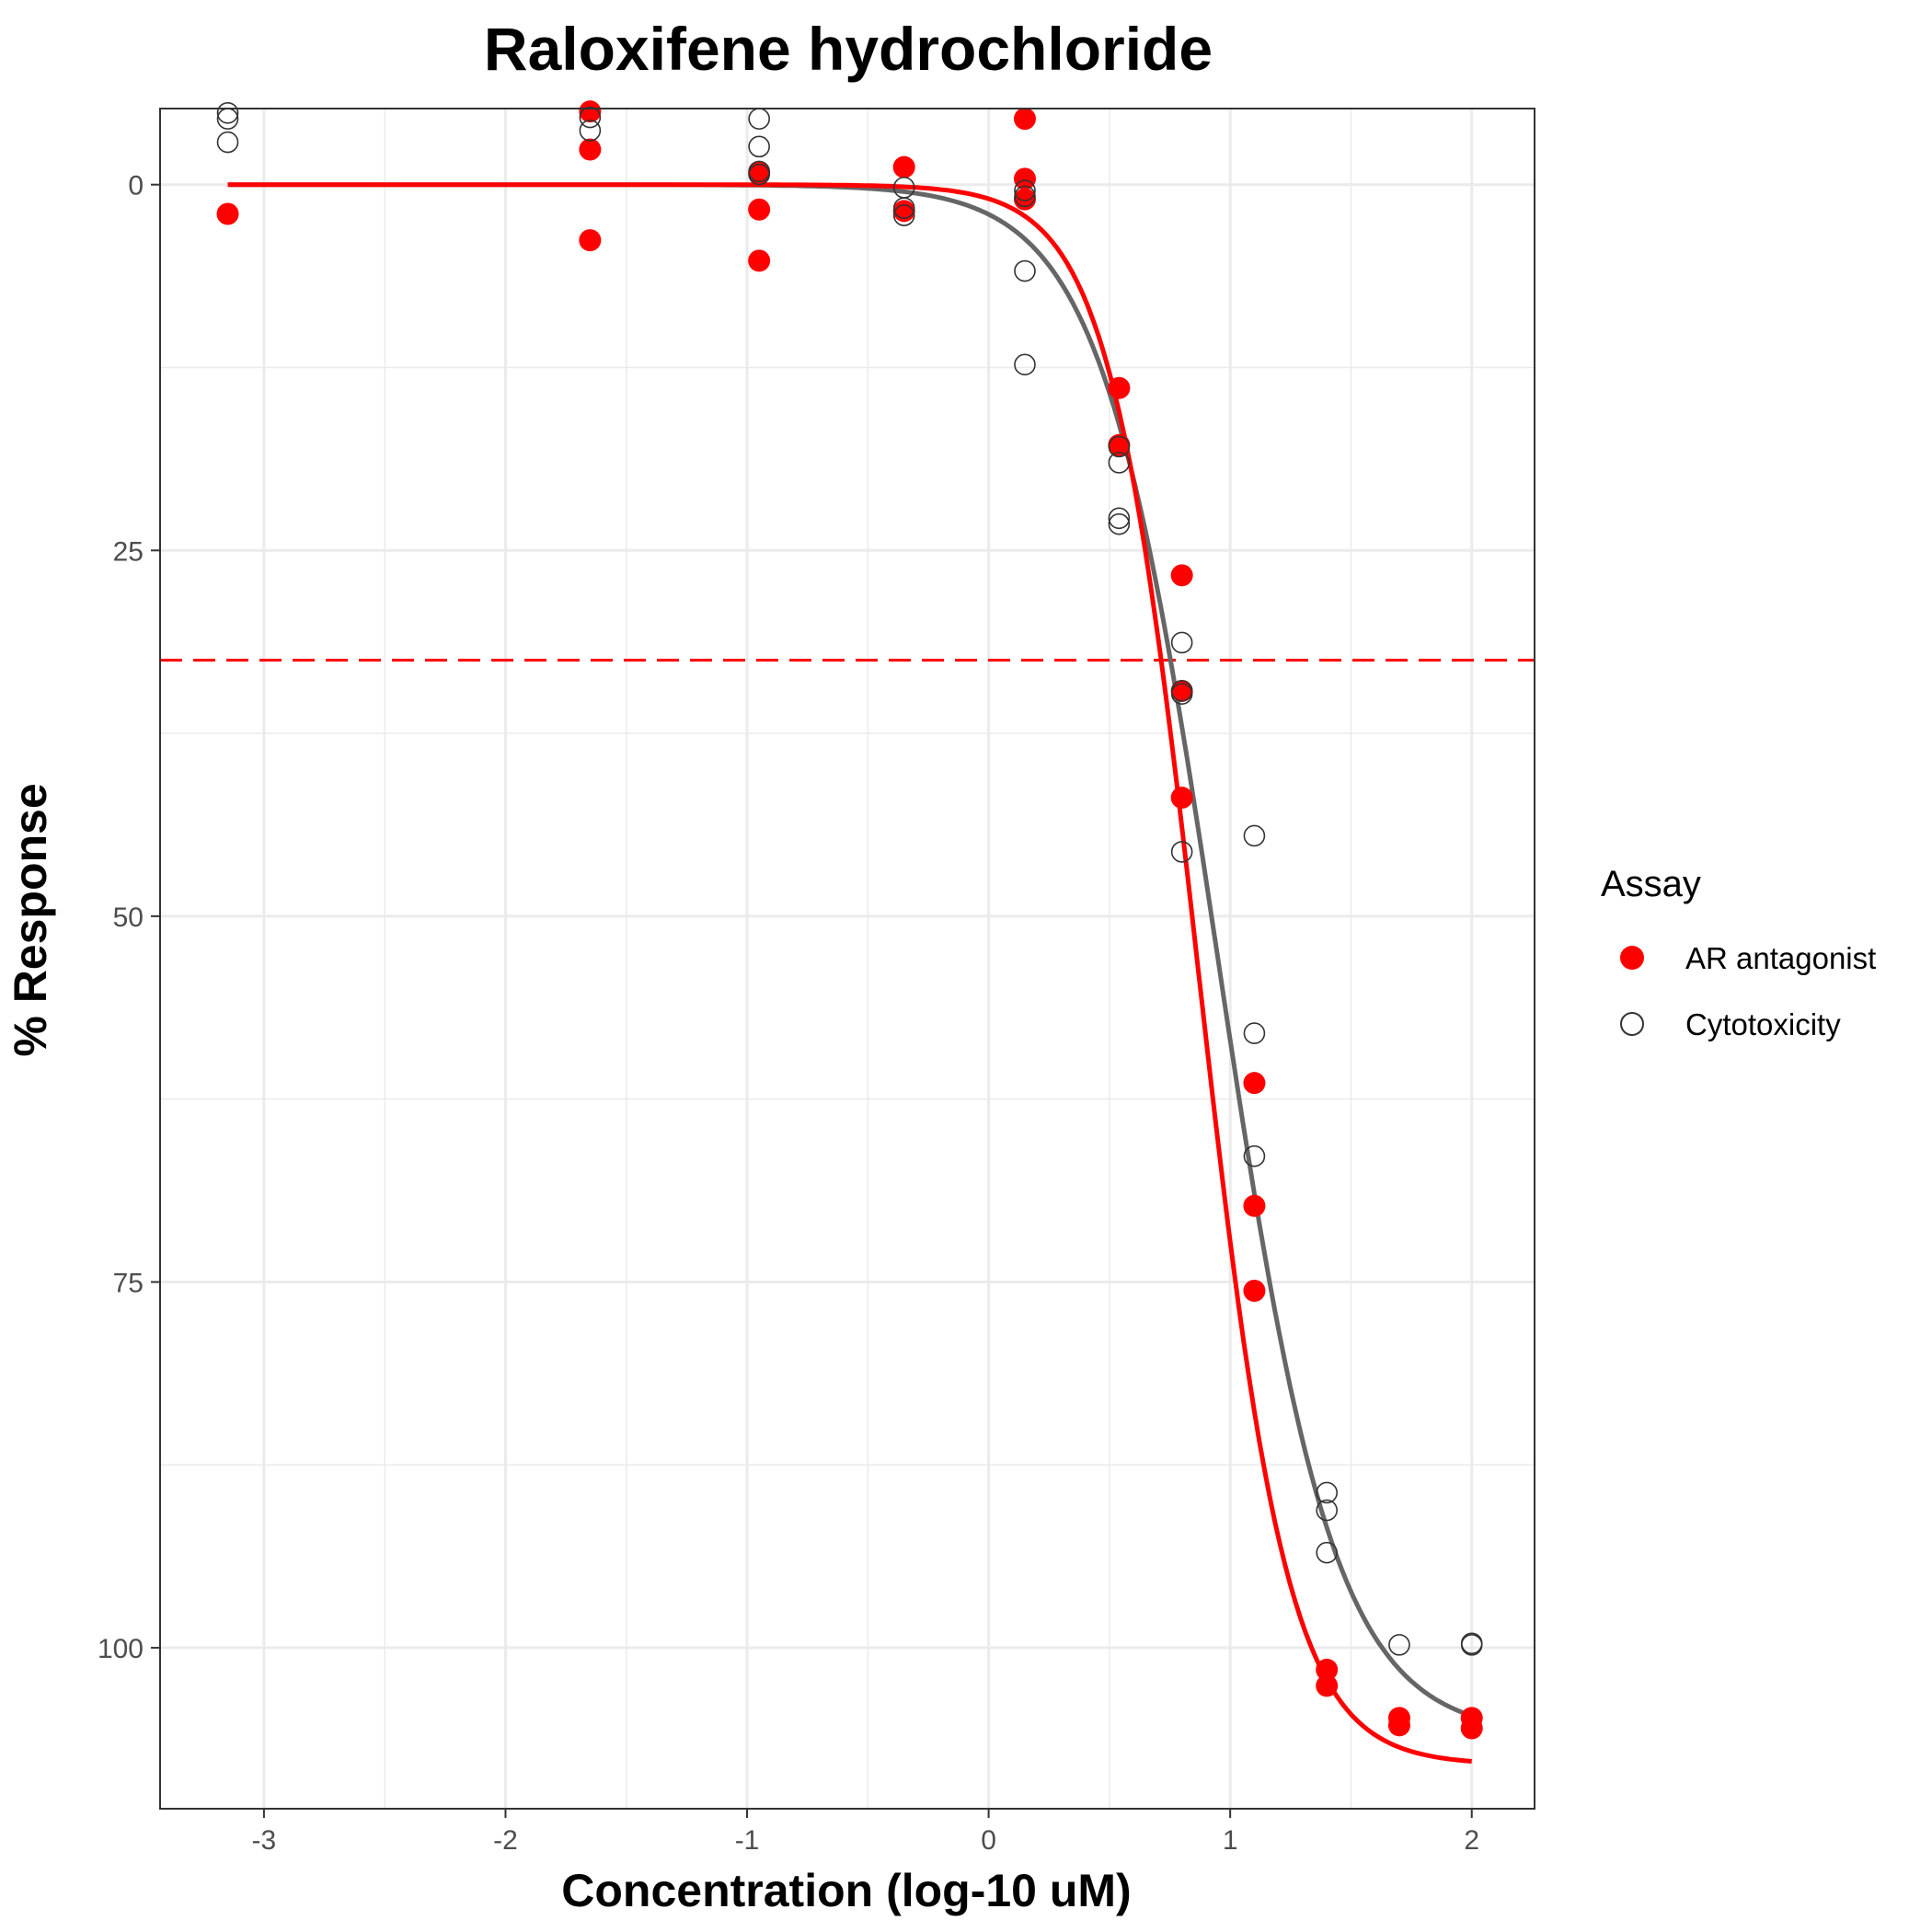 Image resolution: width=1932 pixels, height=1932 pixels. I want to click on x-tick-label: 0, so click(988, 1840).